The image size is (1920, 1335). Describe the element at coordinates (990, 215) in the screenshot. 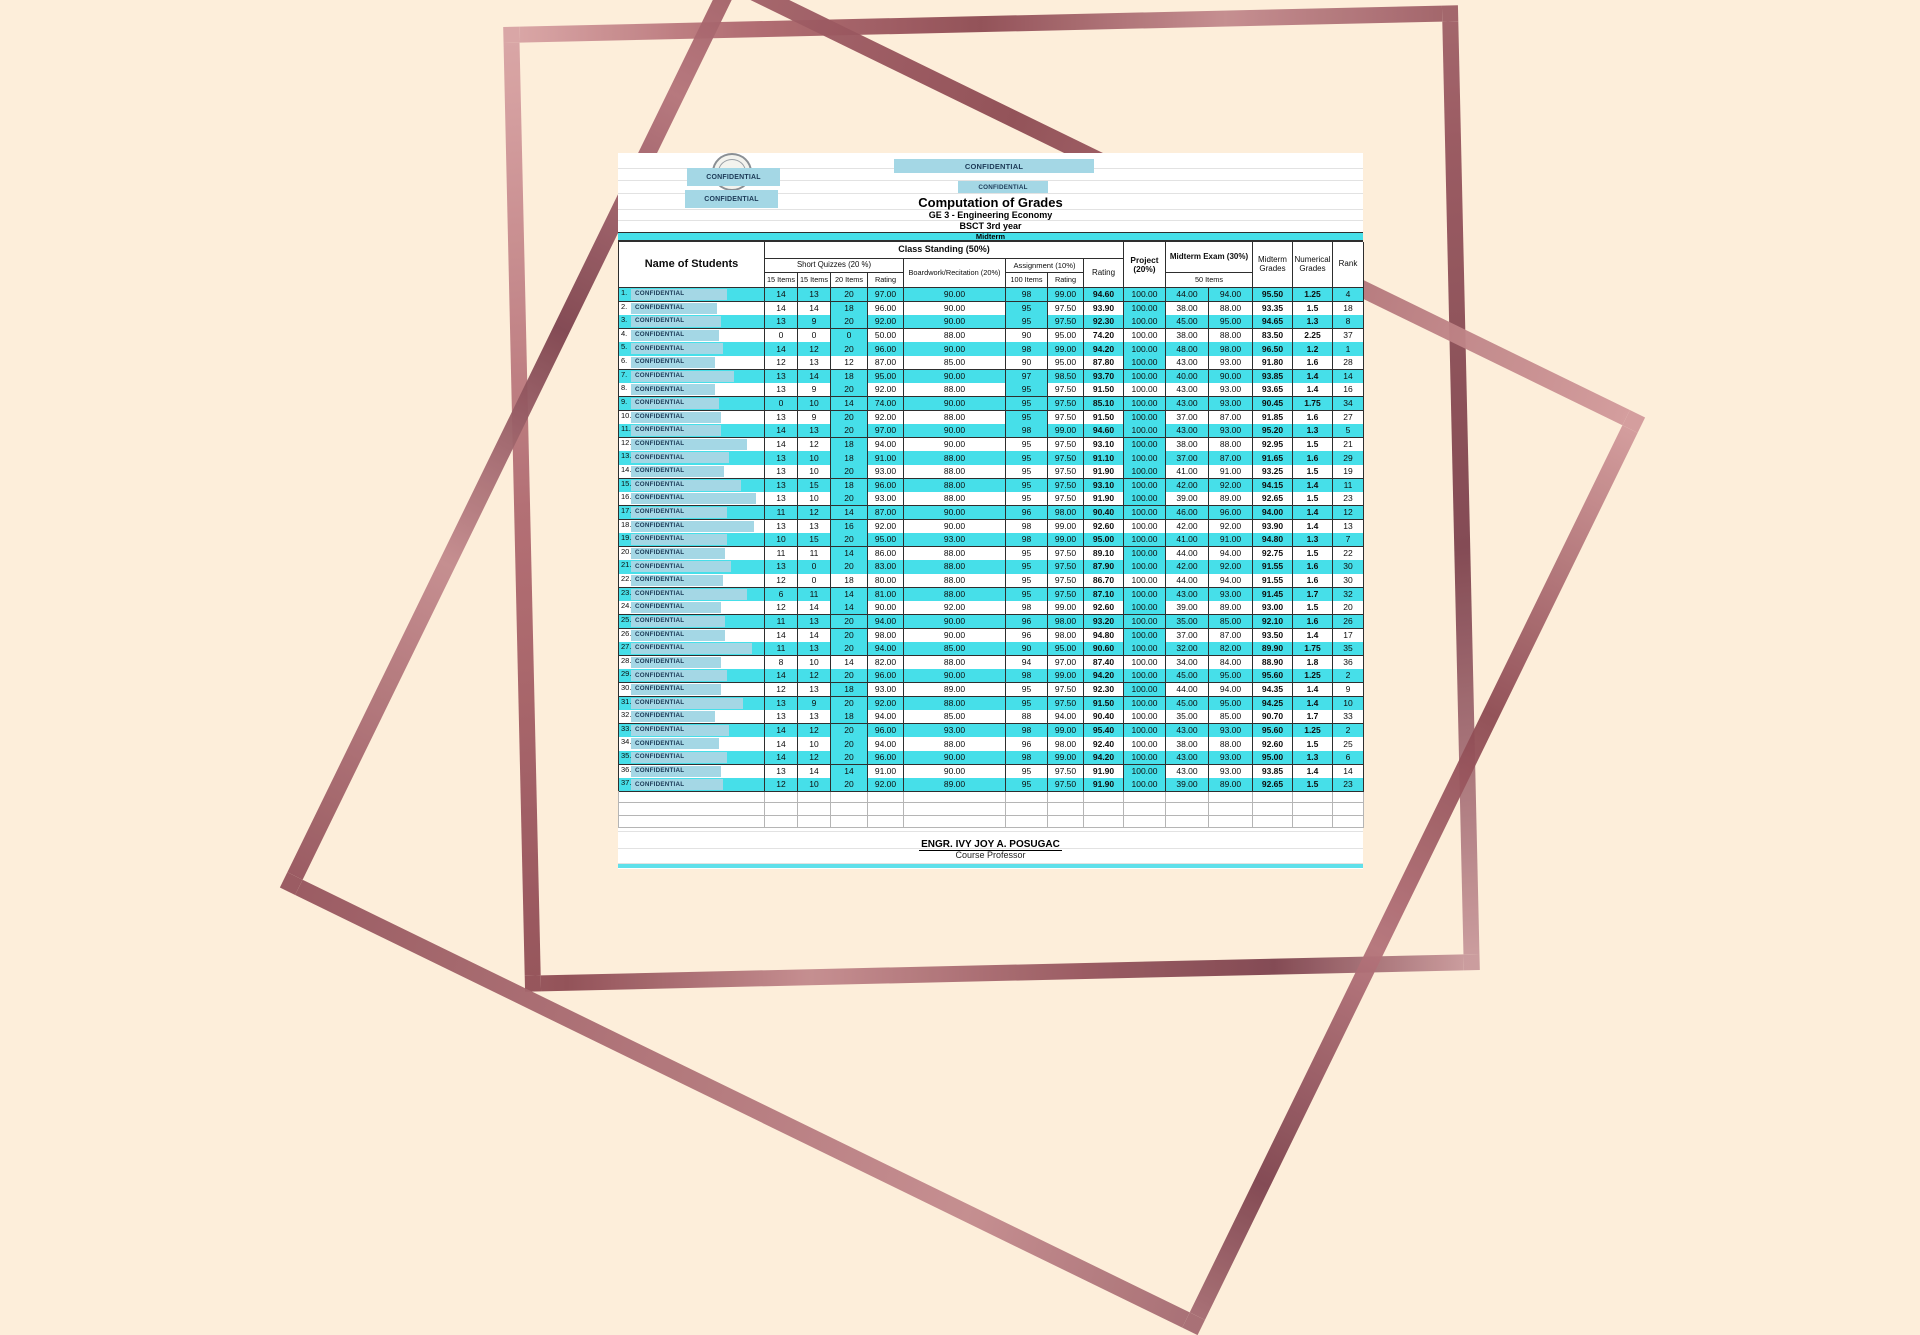

I see `course-title: GE 3 - Engineering Economy` at that location.